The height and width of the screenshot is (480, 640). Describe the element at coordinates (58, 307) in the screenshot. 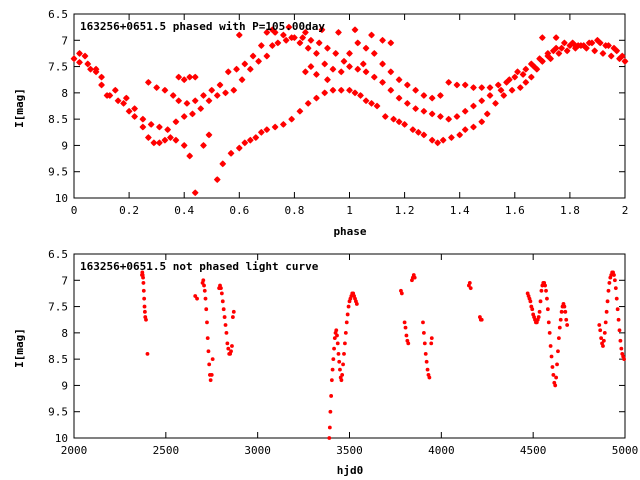

I see `y-tick-label: 7.5` at that location.